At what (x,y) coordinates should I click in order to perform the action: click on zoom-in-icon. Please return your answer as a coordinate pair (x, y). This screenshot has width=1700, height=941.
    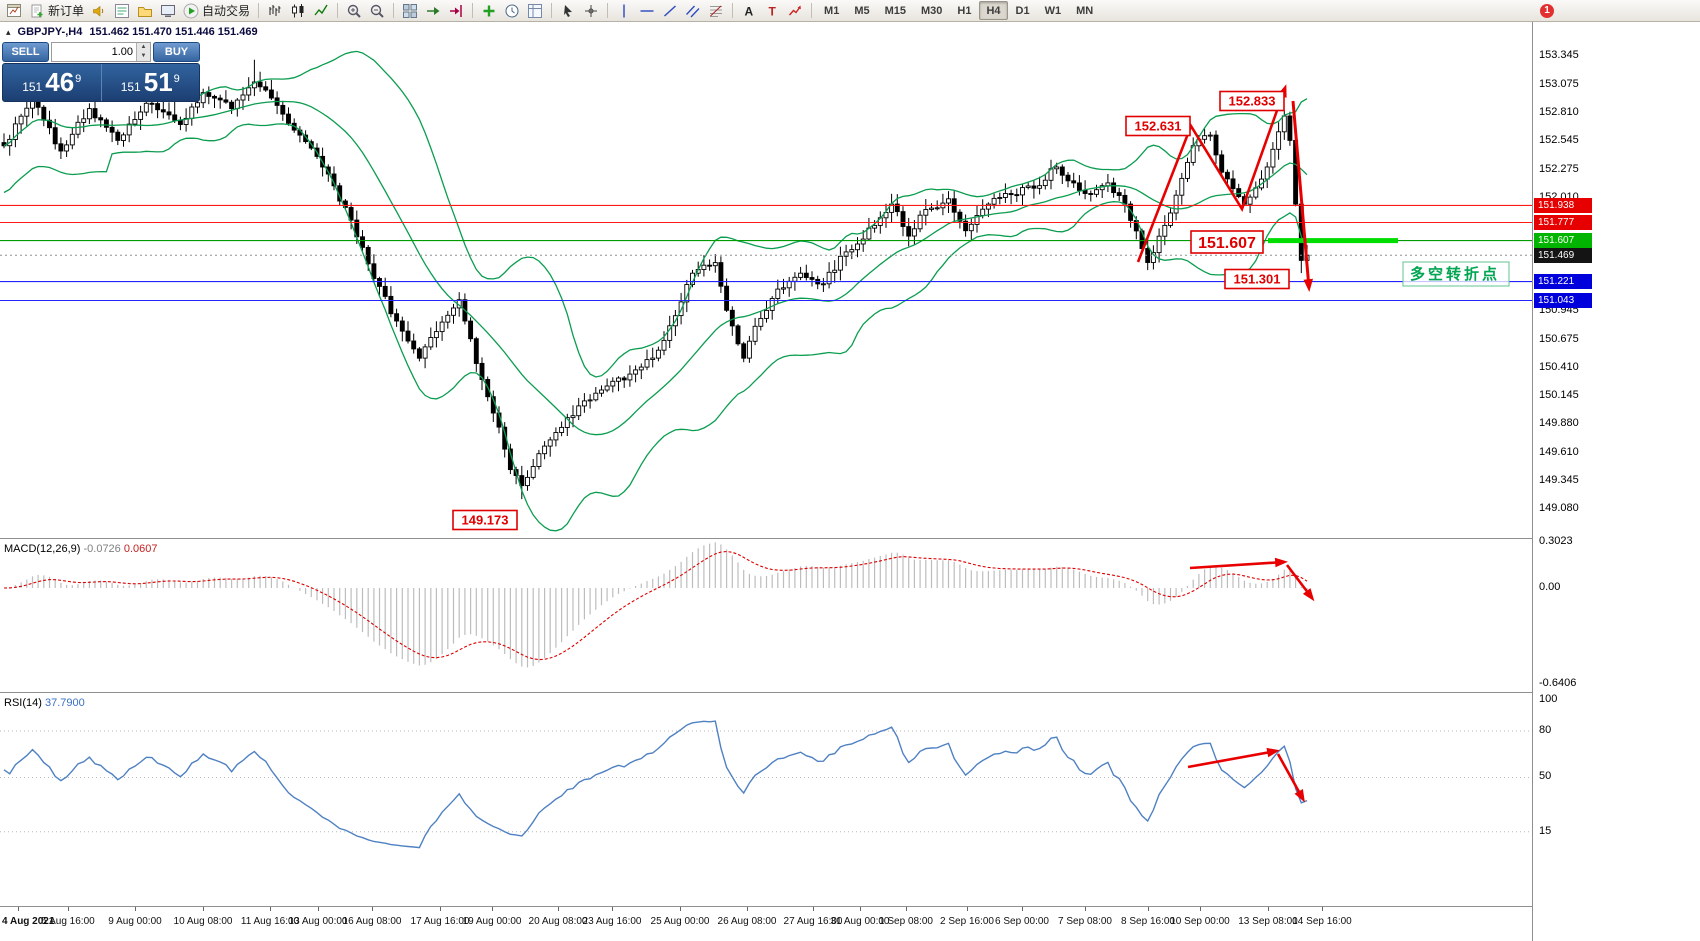
    Looking at the image, I should click on (354, 10).